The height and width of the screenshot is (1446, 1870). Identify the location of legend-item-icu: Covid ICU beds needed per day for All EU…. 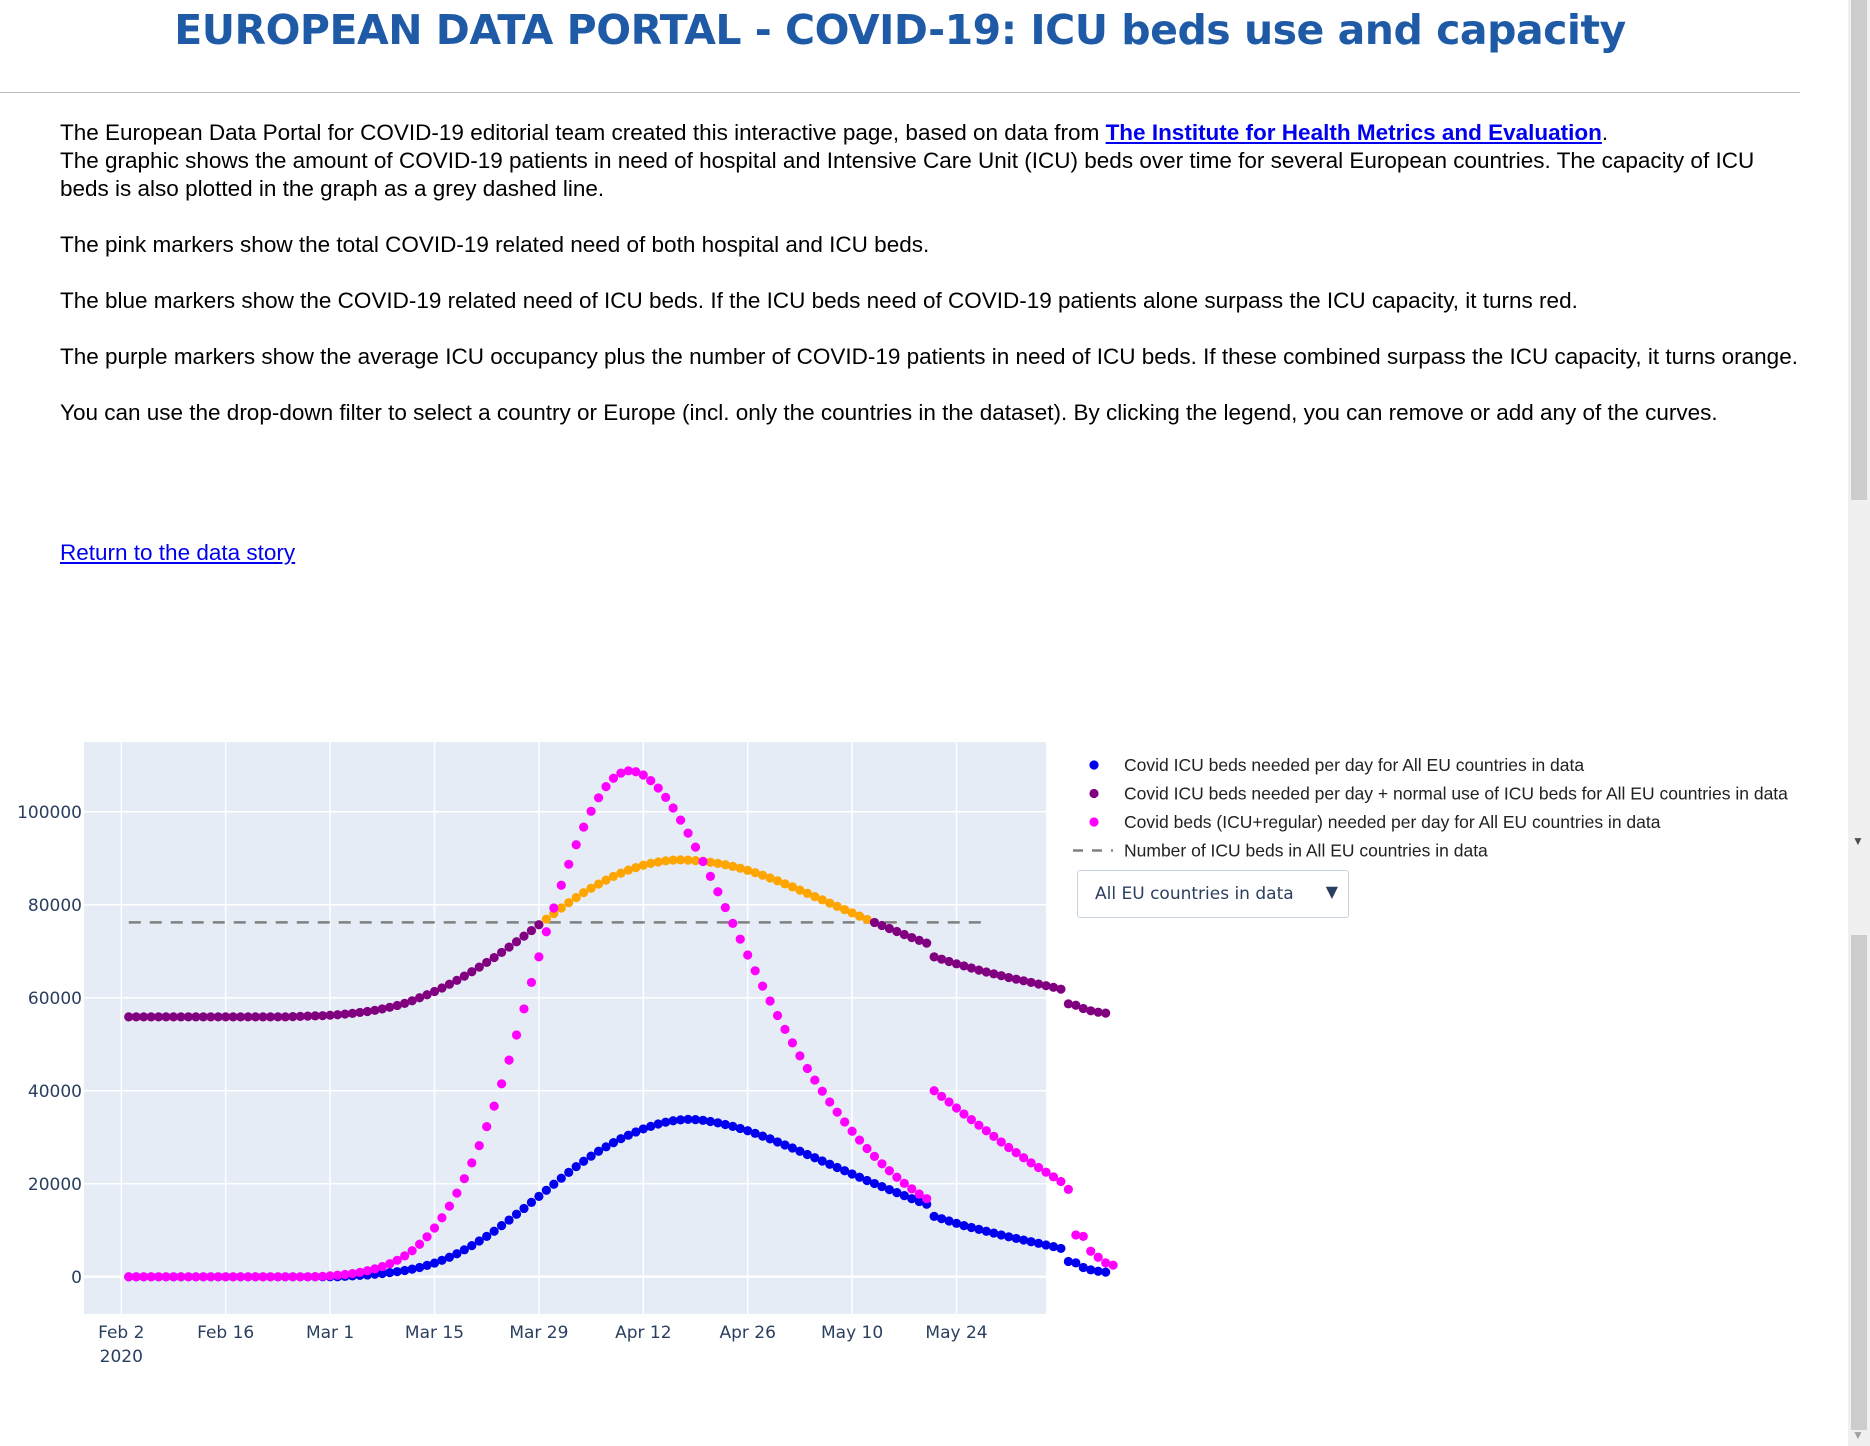
(1336, 765).